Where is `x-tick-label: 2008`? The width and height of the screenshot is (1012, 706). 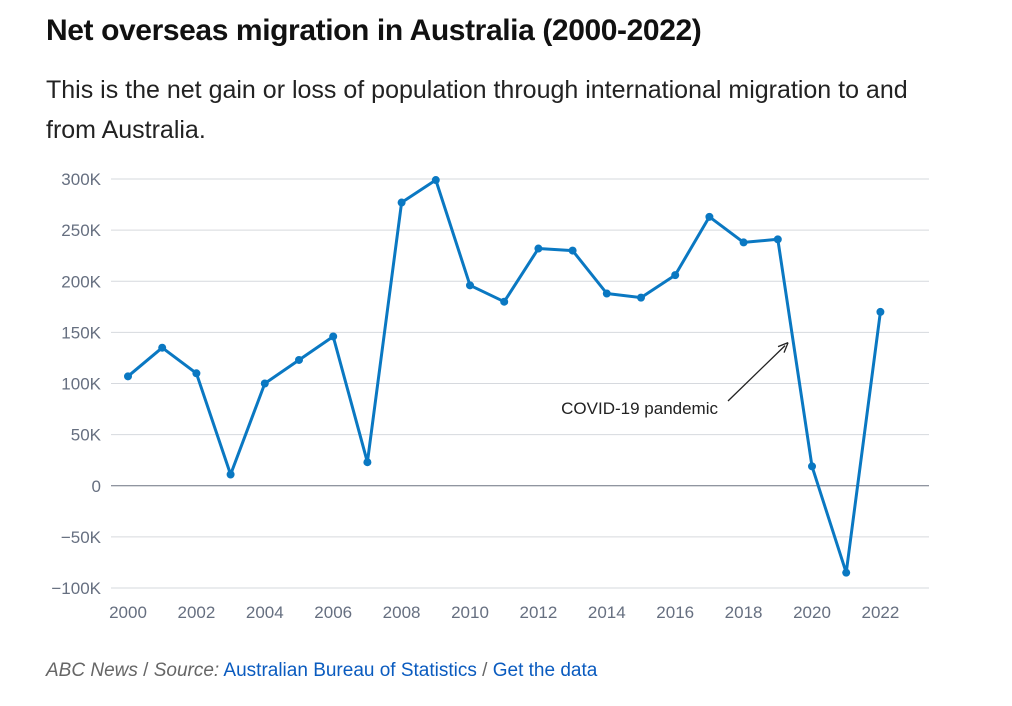 x-tick-label: 2008 is located at coordinates (402, 612).